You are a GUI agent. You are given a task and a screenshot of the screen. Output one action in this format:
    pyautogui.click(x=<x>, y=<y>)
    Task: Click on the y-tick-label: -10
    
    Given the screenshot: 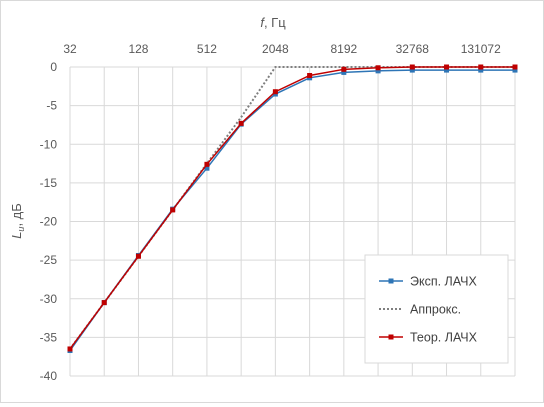 What is the action you would take?
    pyautogui.click(x=49, y=144)
    